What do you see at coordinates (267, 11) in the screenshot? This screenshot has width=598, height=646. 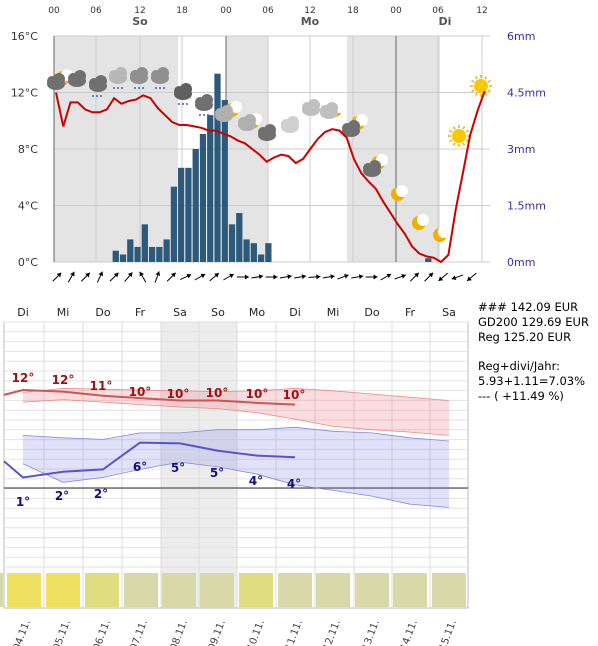 I see `hour-tick-labels: 00 06 12 18 00 06 12 18 00 06 12` at bounding box center [267, 11].